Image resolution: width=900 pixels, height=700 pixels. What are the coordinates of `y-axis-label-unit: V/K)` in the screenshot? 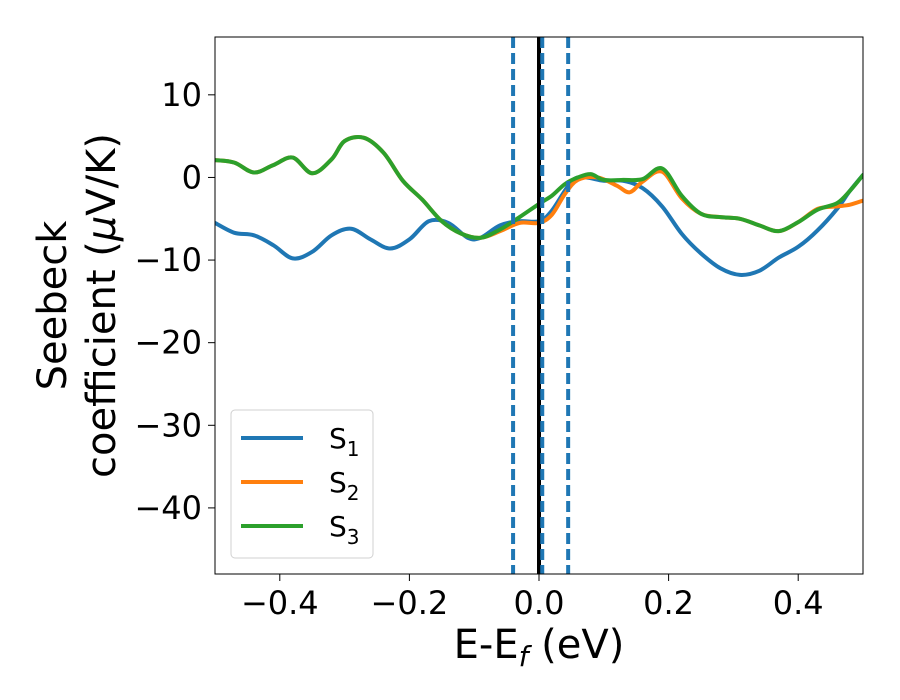 It's located at (102, 174).